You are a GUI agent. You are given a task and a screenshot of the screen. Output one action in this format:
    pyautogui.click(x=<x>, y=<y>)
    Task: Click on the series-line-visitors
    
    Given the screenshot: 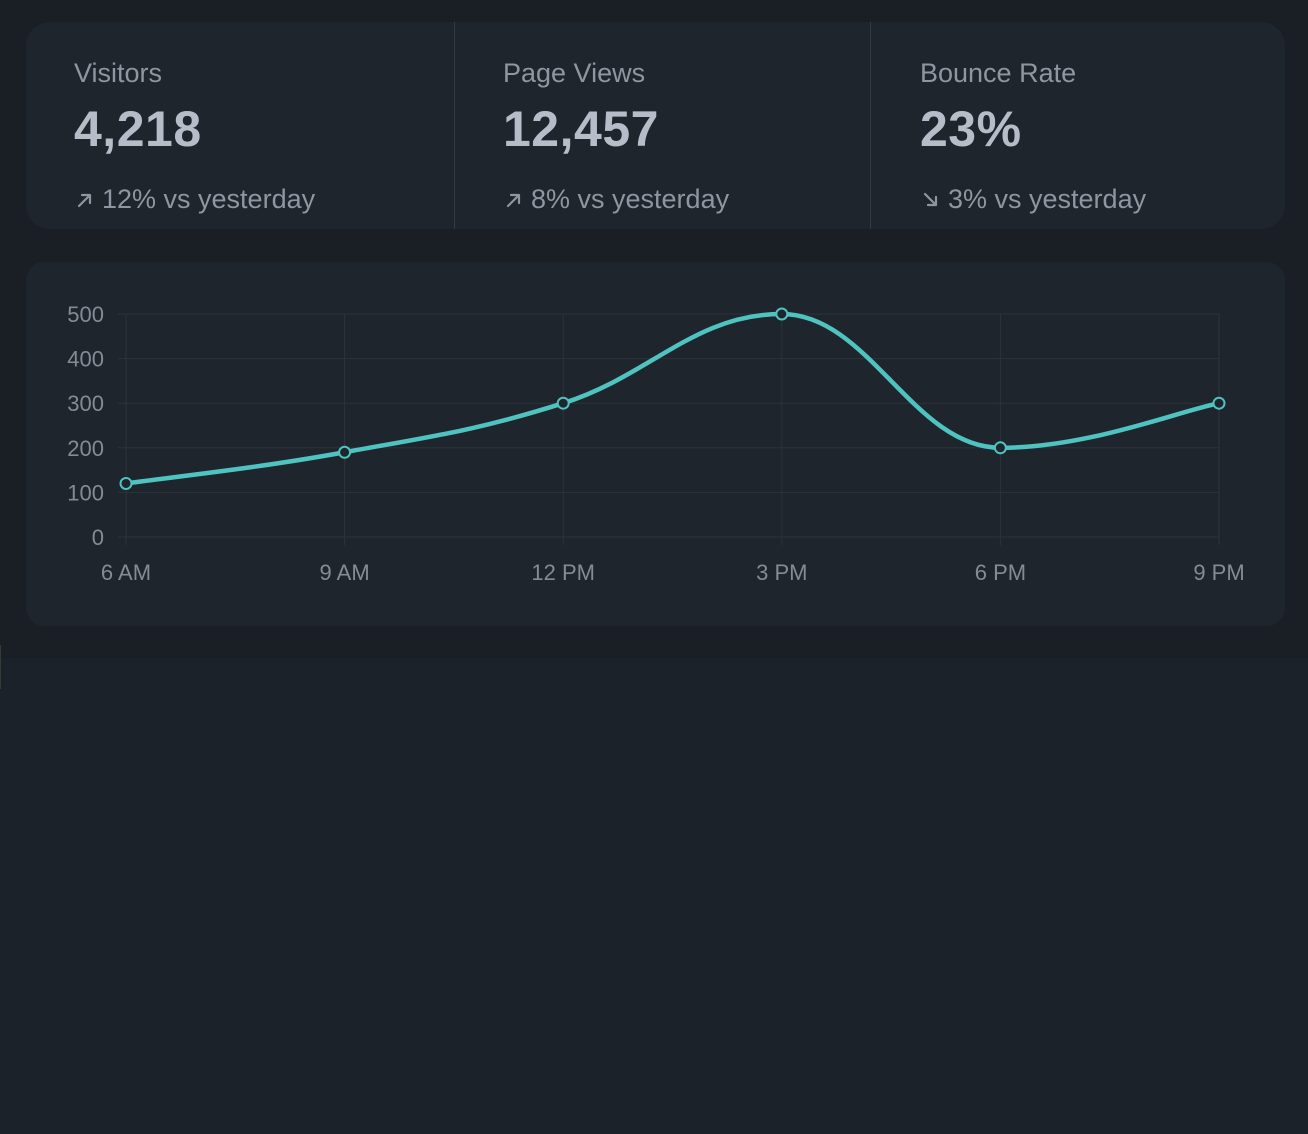 What is the action you would take?
    pyautogui.click(x=672, y=398)
    